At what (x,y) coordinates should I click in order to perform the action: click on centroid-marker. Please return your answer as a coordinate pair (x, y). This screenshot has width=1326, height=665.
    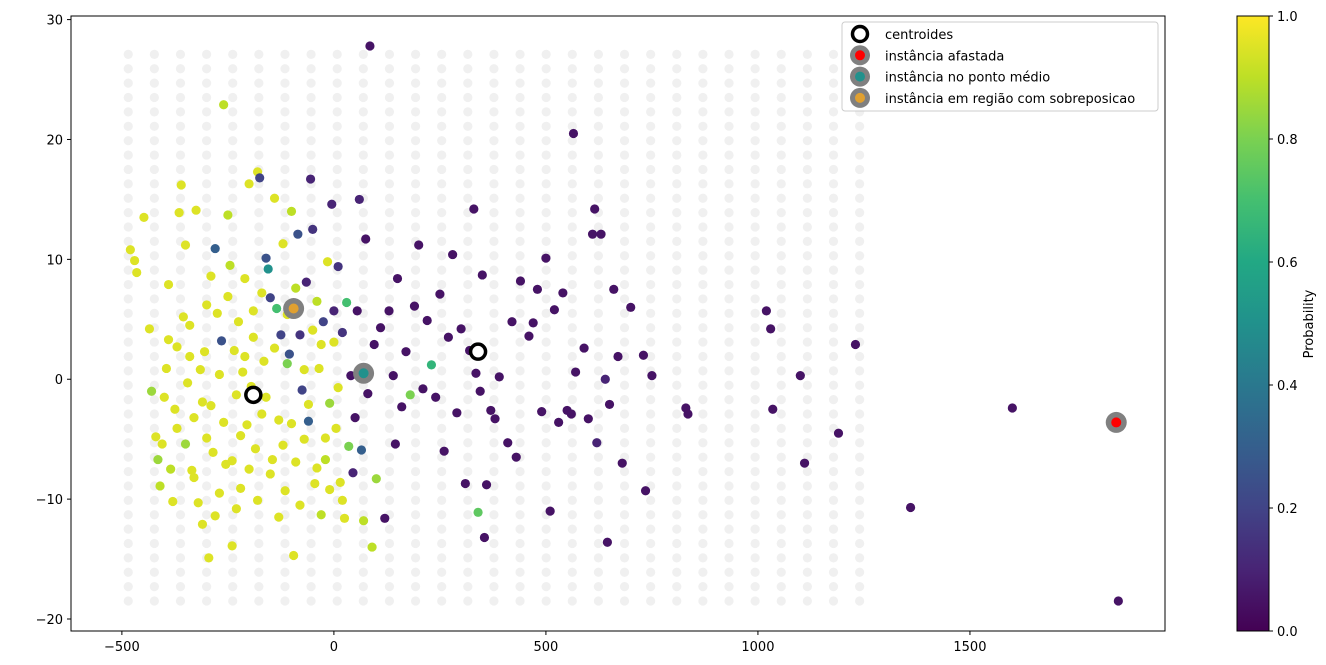
    Looking at the image, I should click on (253, 395).